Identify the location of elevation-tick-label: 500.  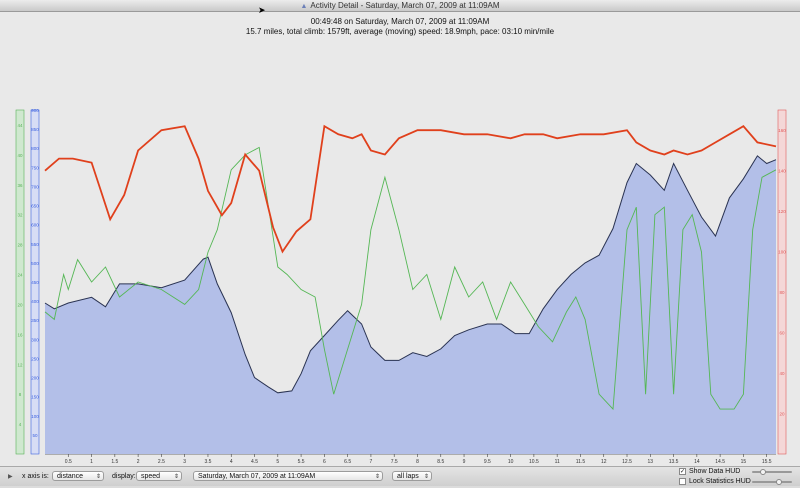
(35, 263).